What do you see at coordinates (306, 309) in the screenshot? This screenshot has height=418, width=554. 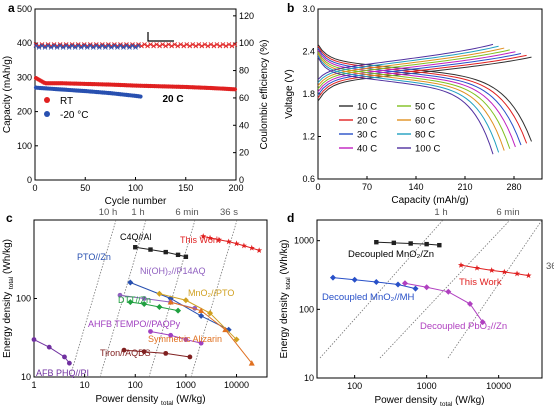 I see `y-tick-label: 100` at bounding box center [306, 309].